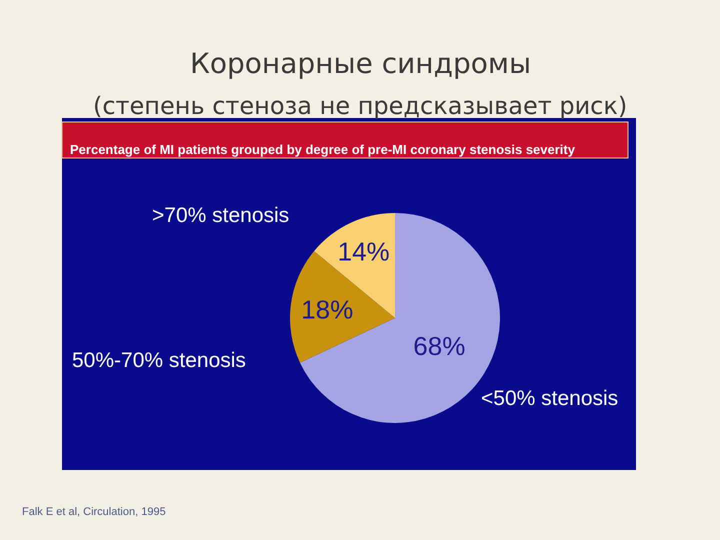 This screenshot has width=720, height=540. What do you see at coordinates (94, 512) in the screenshot?
I see `text: Falk E et al, Circulation, 1995` at bounding box center [94, 512].